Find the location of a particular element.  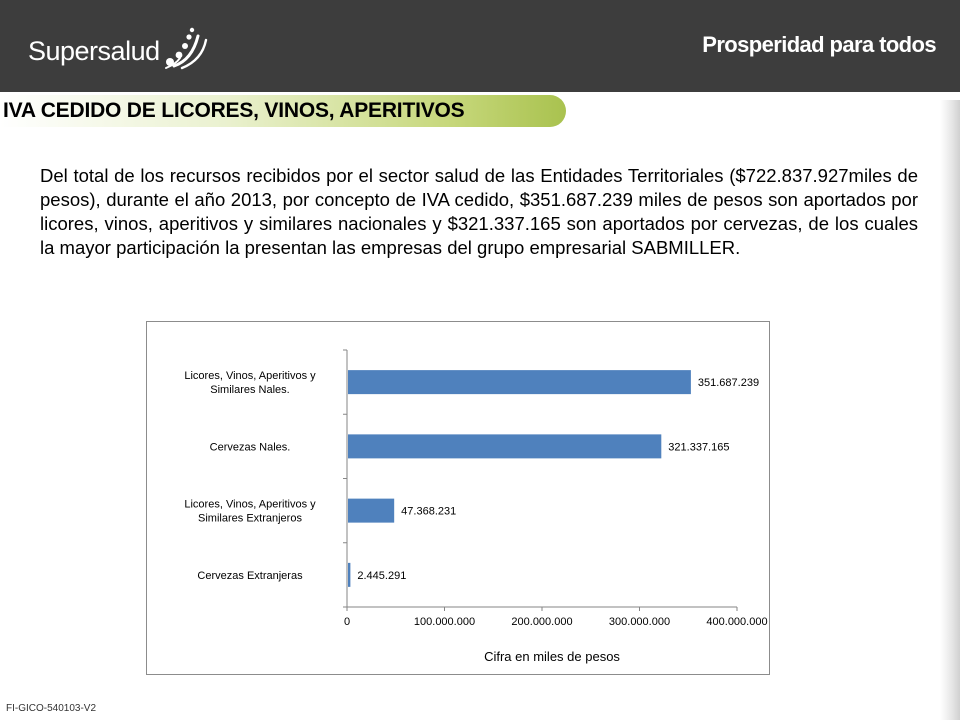

x-tick-label: 200.000.000 is located at coordinates (541, 622).